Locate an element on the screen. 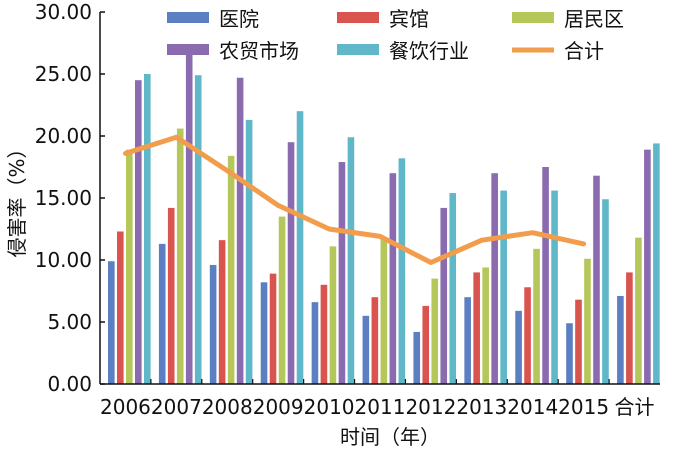 This screenshot has width=700, height=456. legend-swatch-宾馆 is located at coordinates (358, 17).